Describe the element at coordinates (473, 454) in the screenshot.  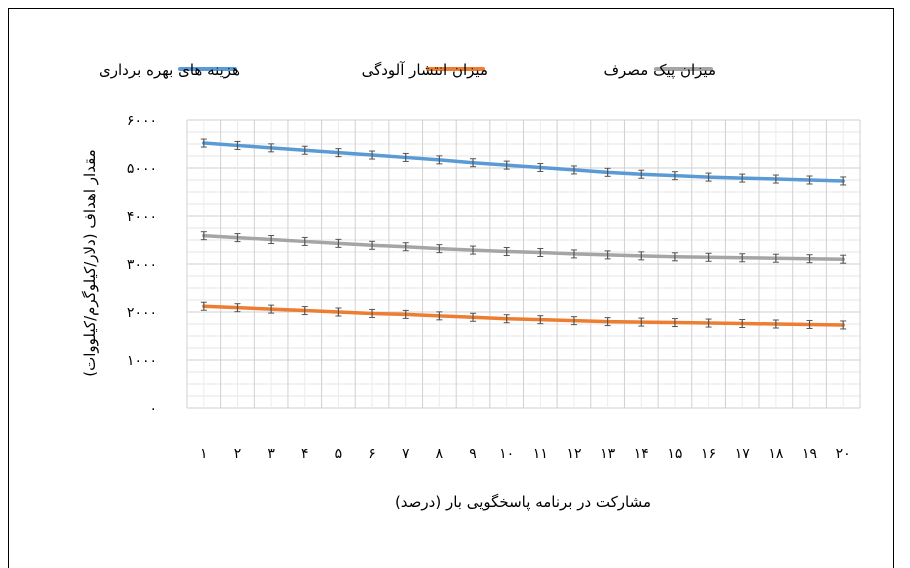
I see `x-tick-label: ۹` at that location.